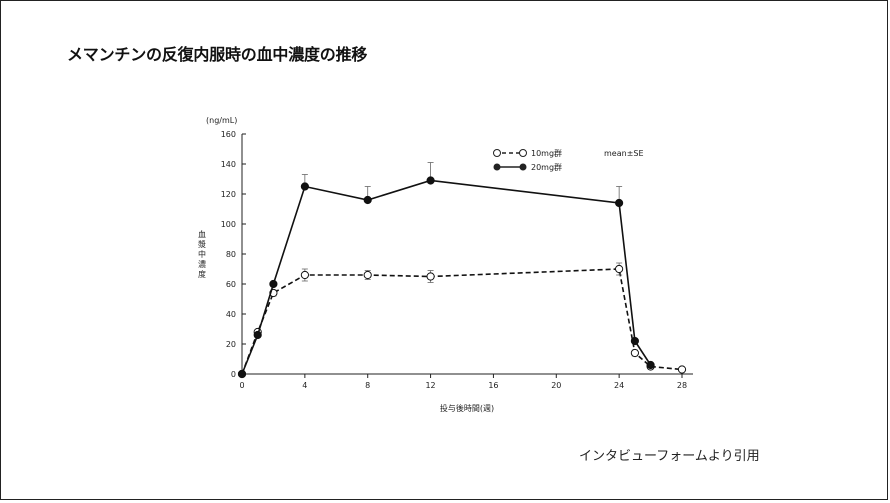  Describe the element at coordinates (430, 385) in the screenshot. I see `x-tick-label: 12` at that location.